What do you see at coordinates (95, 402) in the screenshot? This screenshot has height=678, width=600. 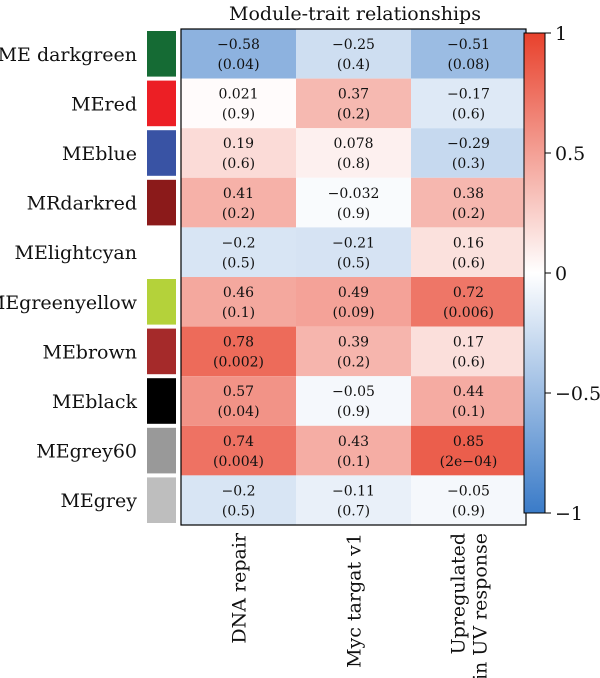 I see `module-label: MEblack` at bounding box center [95, 402].